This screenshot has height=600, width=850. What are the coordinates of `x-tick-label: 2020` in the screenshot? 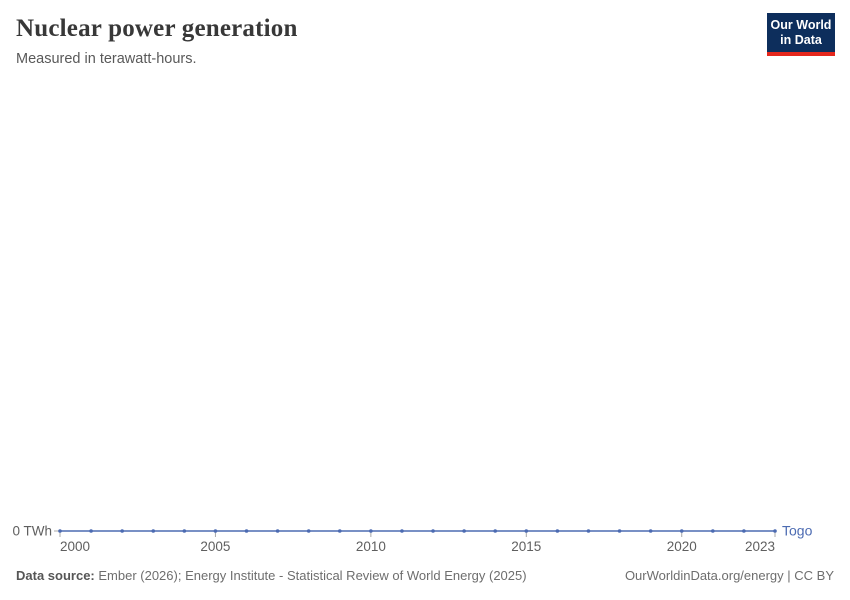 It's located at (682, 546).